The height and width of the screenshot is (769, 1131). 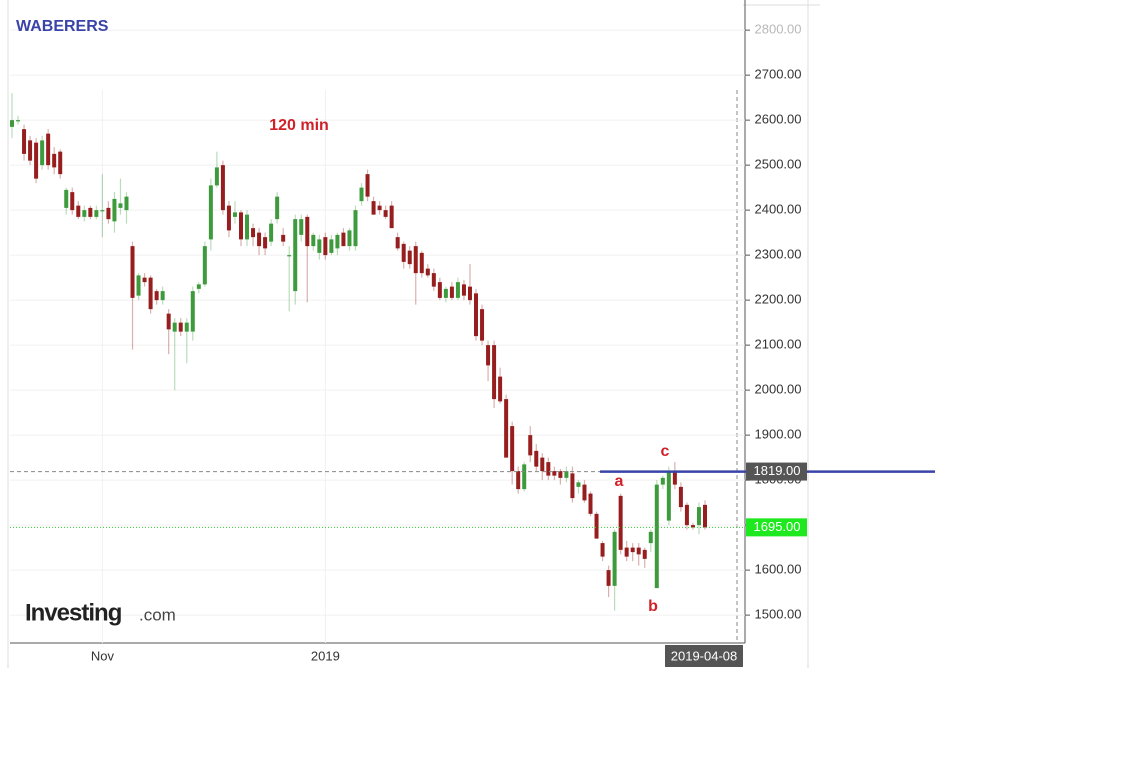 I want to click on y-tick-label: 1600.00, so click(x=778, y=569).